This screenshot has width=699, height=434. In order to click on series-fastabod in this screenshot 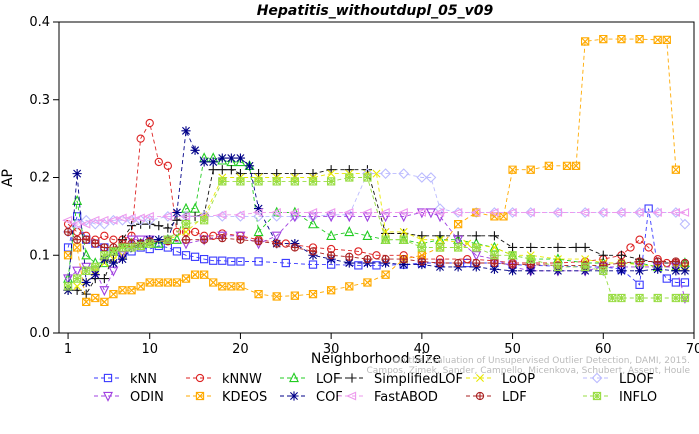, I will do `click(376, 218)`.